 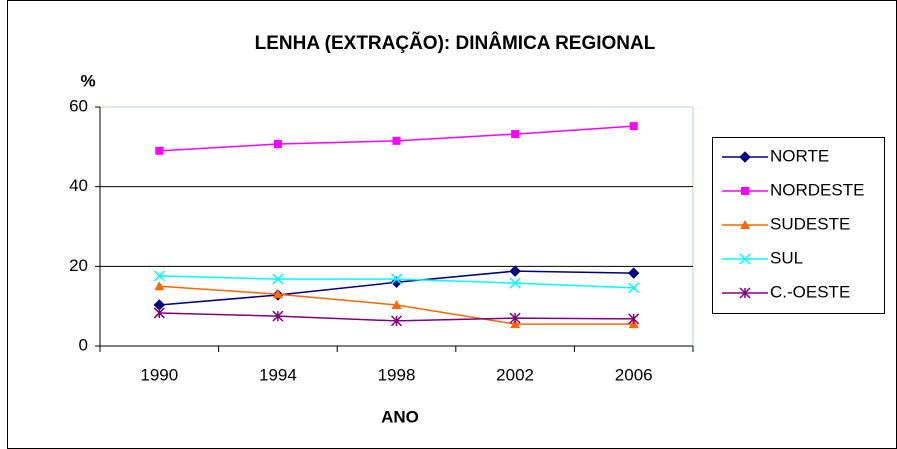 I want to click on legend-label: C.-OESTE, so click(x=810, y=291).